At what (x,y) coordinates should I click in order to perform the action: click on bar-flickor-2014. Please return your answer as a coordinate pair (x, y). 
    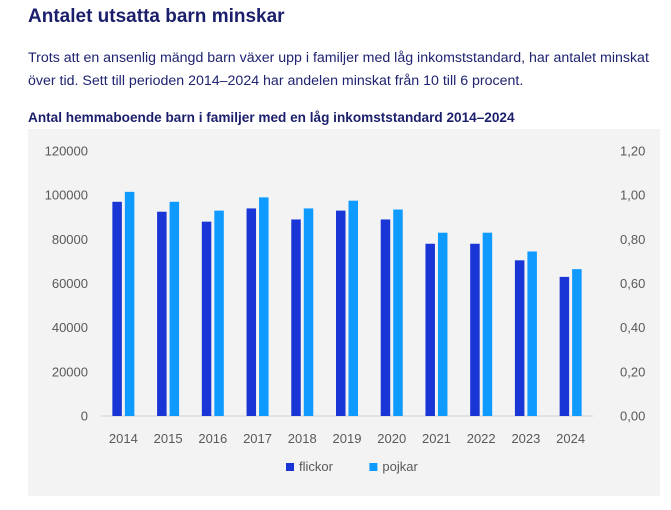
    Looking at the image, I should click on (117, 308).